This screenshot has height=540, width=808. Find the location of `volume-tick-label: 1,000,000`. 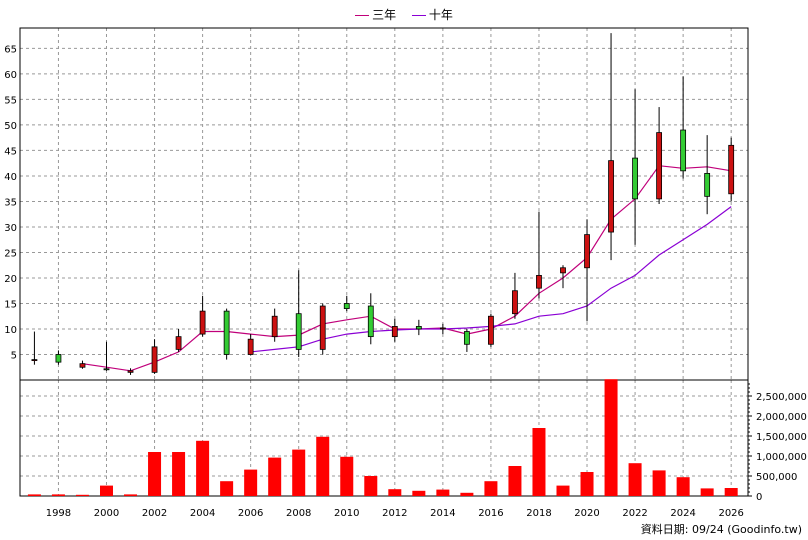

volume-tick-label: 1,000,000 is located at coordinates (781, 457).